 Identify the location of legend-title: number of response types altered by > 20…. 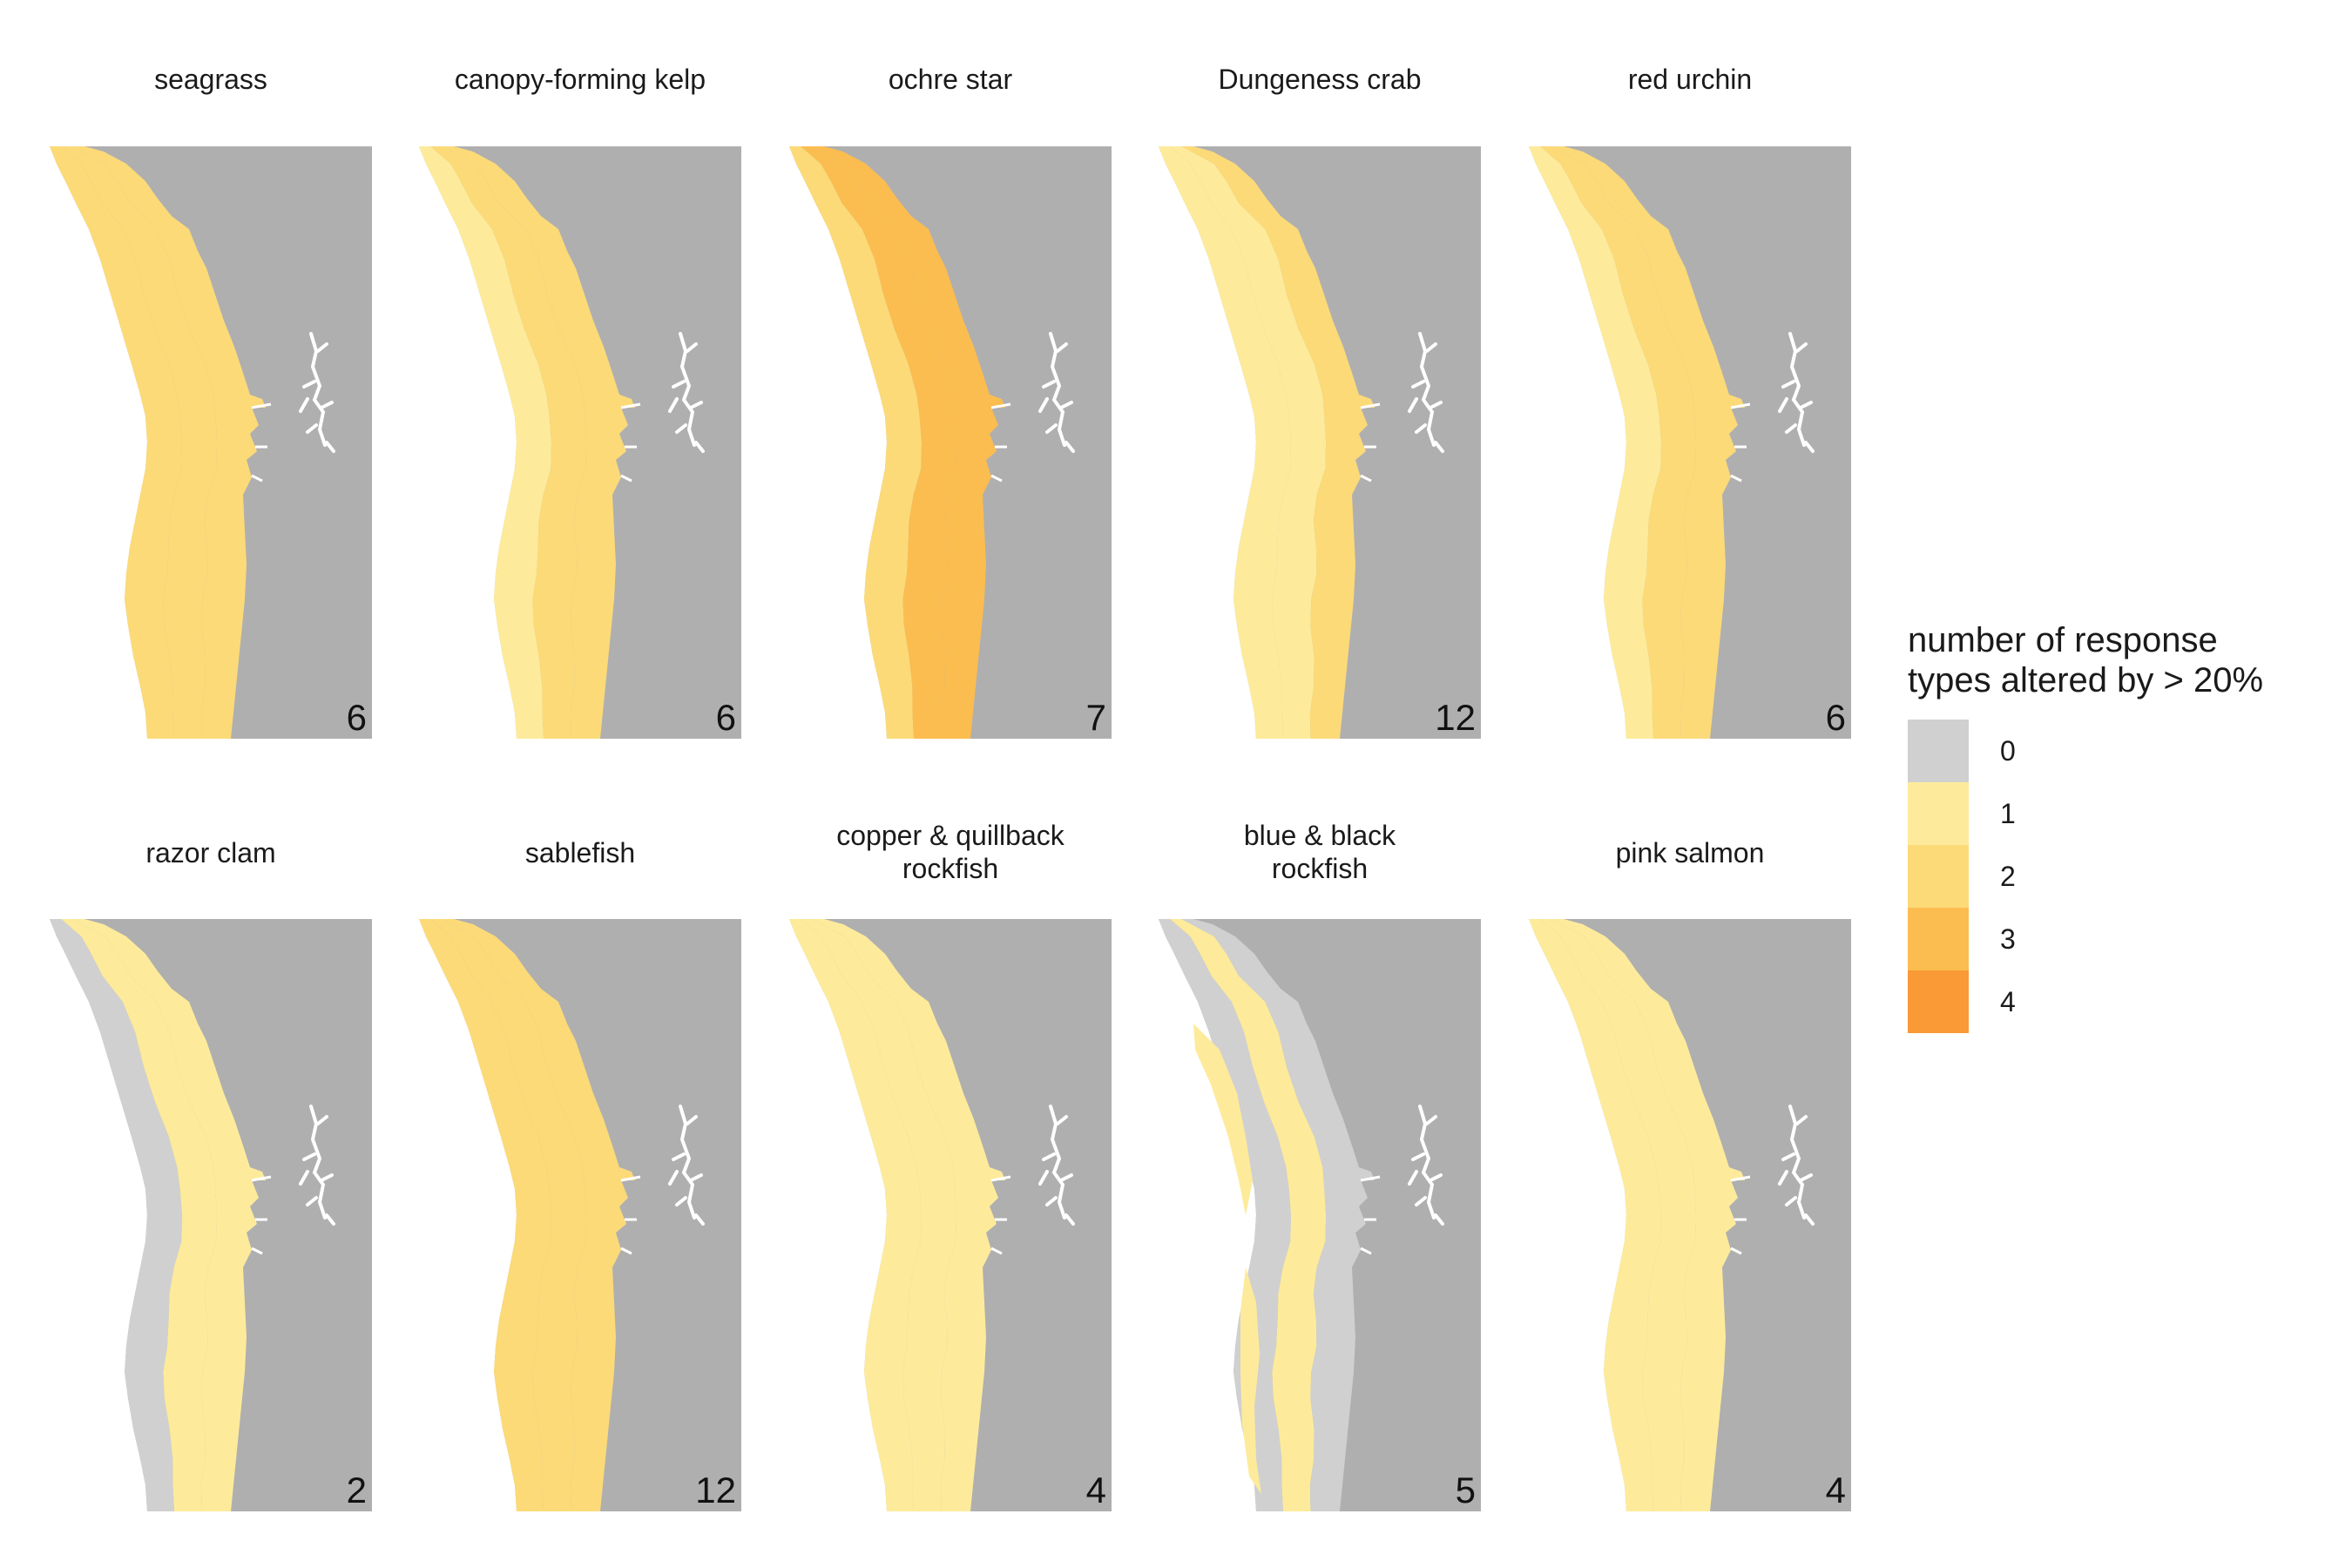
(2085, 660).